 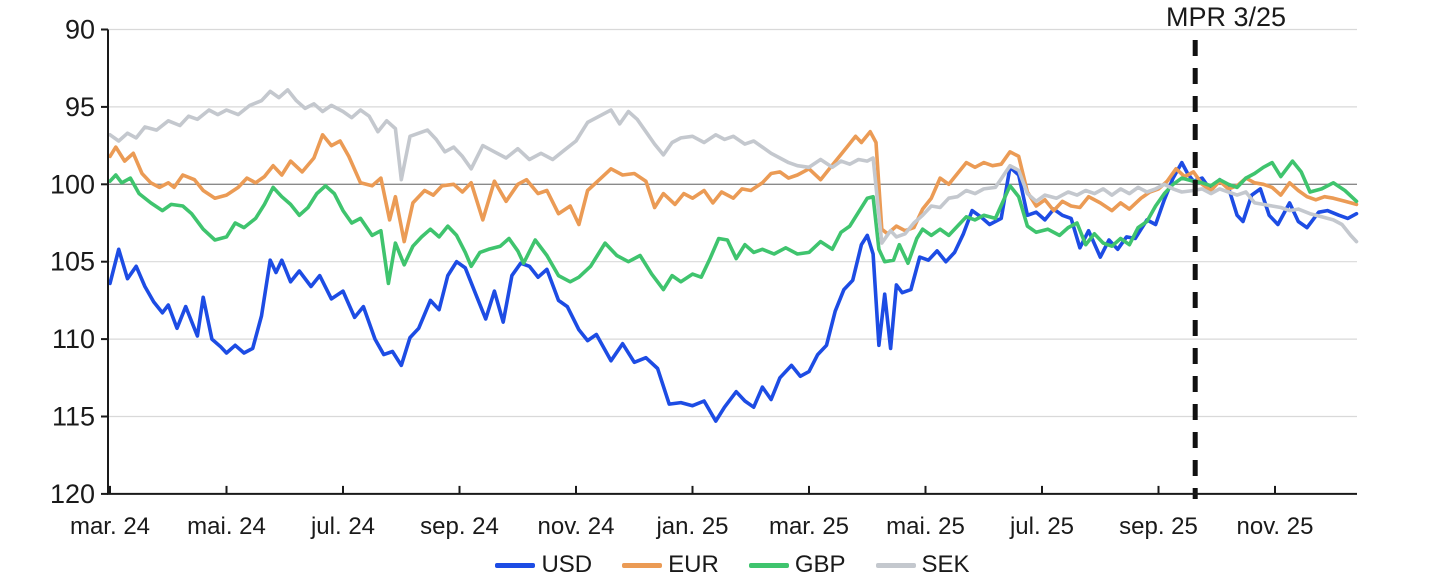 What do you see at coordinates (80, 30) in the screenshot?
I see `y-axis-label-90: 90` at bounding box center [80, 30].